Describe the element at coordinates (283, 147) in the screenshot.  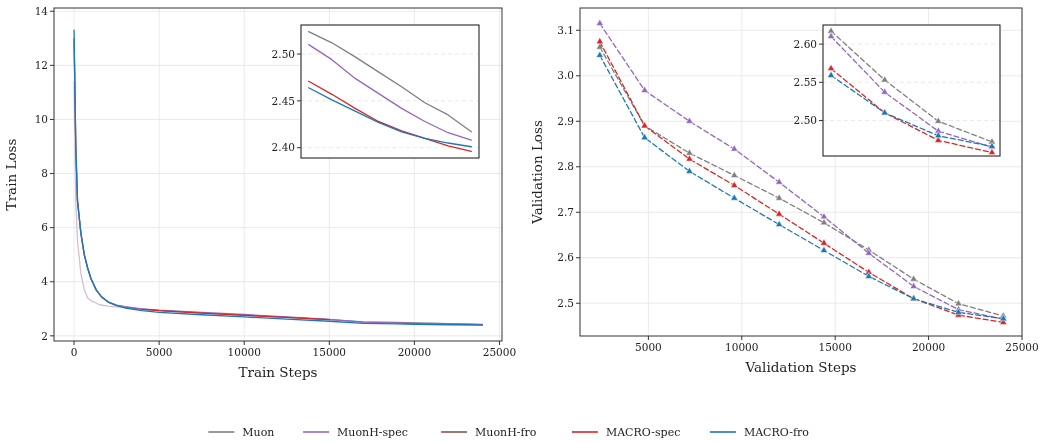
I see `y-tick-label: 2.40` at that location.